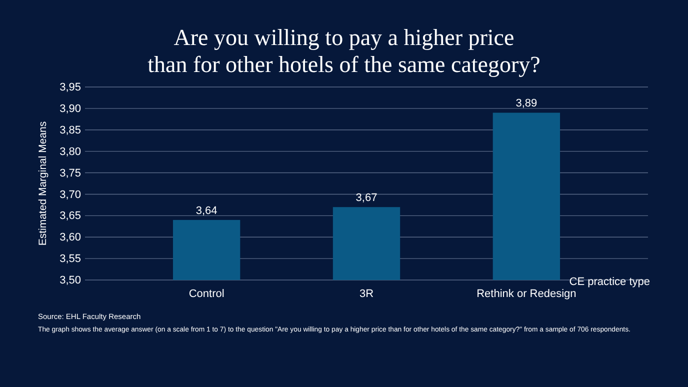 The image size is (688, 387). What do you see at coordinates (70, 280) in the screenshot?
I see `y-tick-label: 3,50` at bounding box center [70, 280].